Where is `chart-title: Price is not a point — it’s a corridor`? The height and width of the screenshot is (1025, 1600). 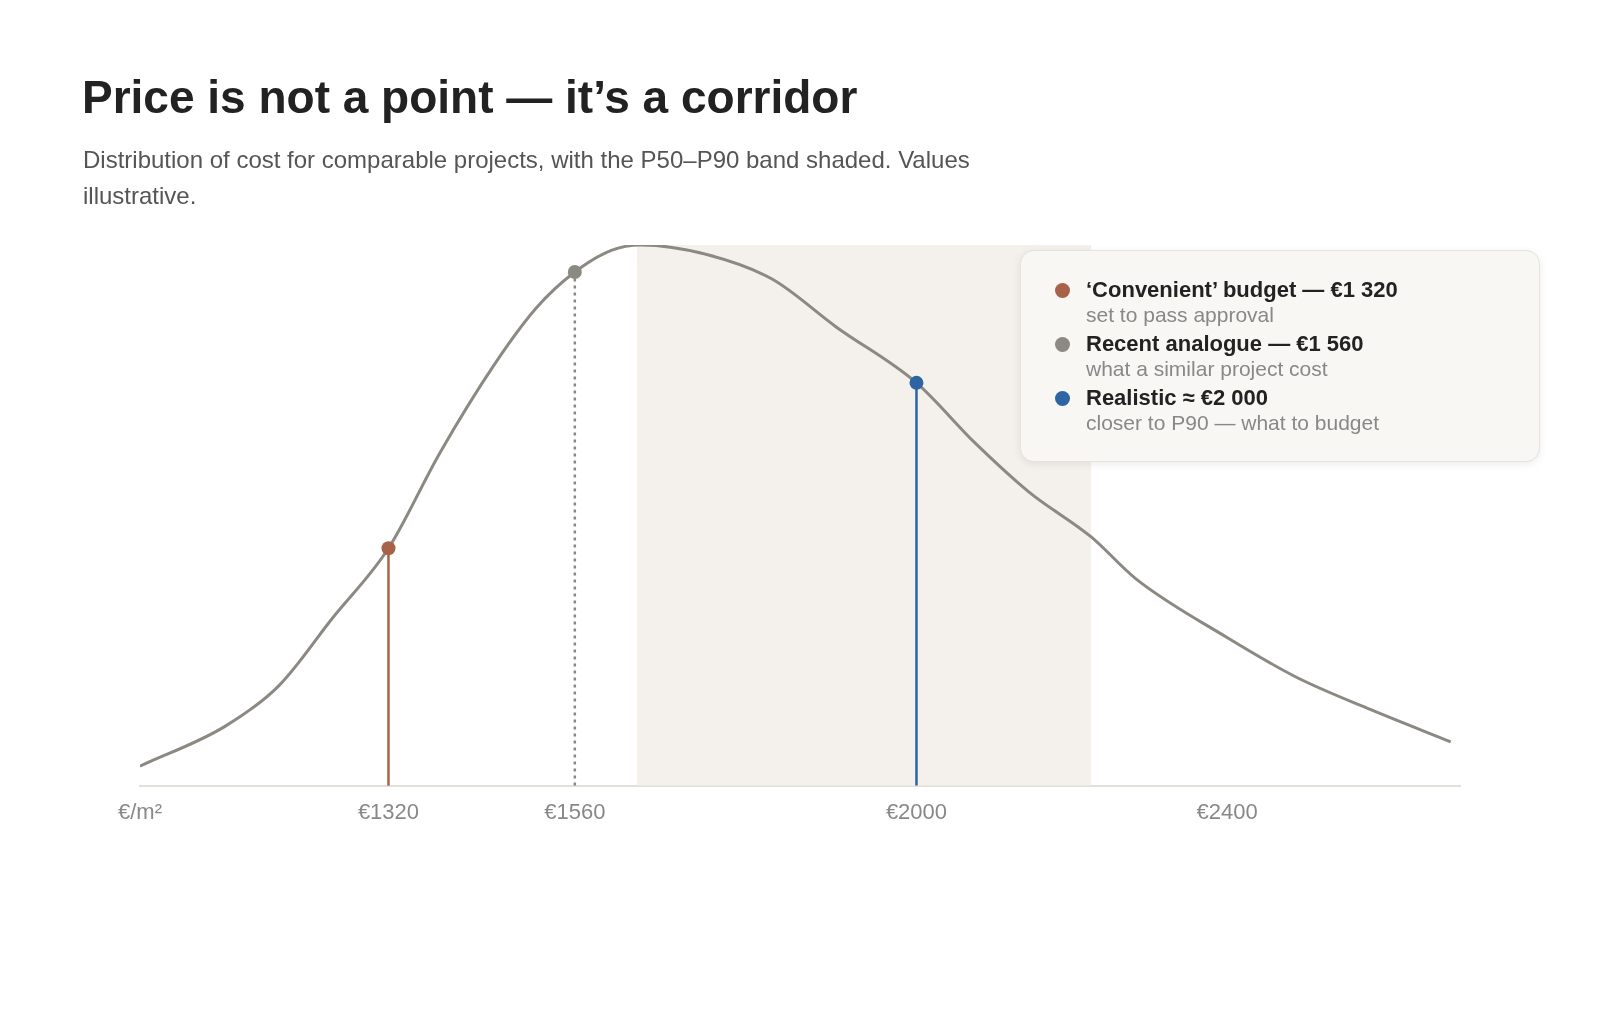 chart-title: Price is not a point — it’s a corridor is located at coordinates (470, 97).